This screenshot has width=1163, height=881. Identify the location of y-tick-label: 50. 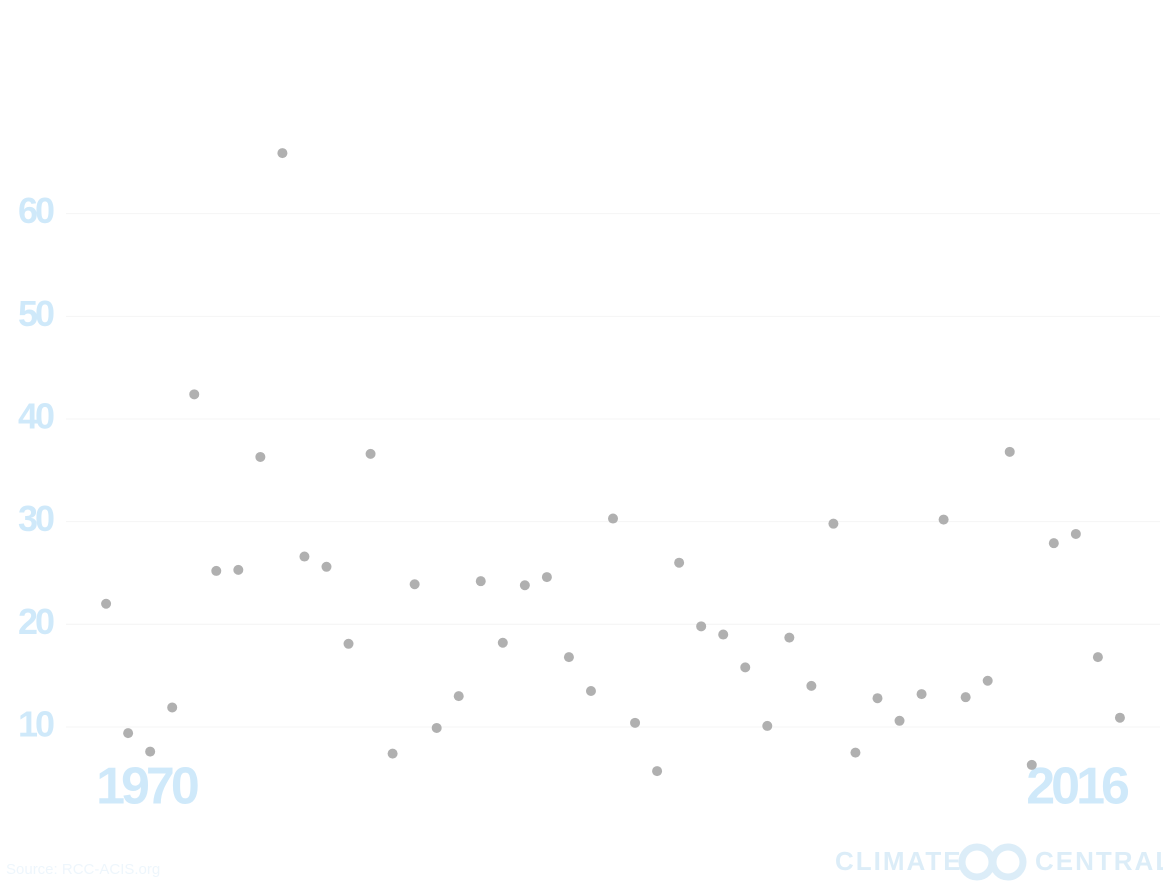
(36, 313).